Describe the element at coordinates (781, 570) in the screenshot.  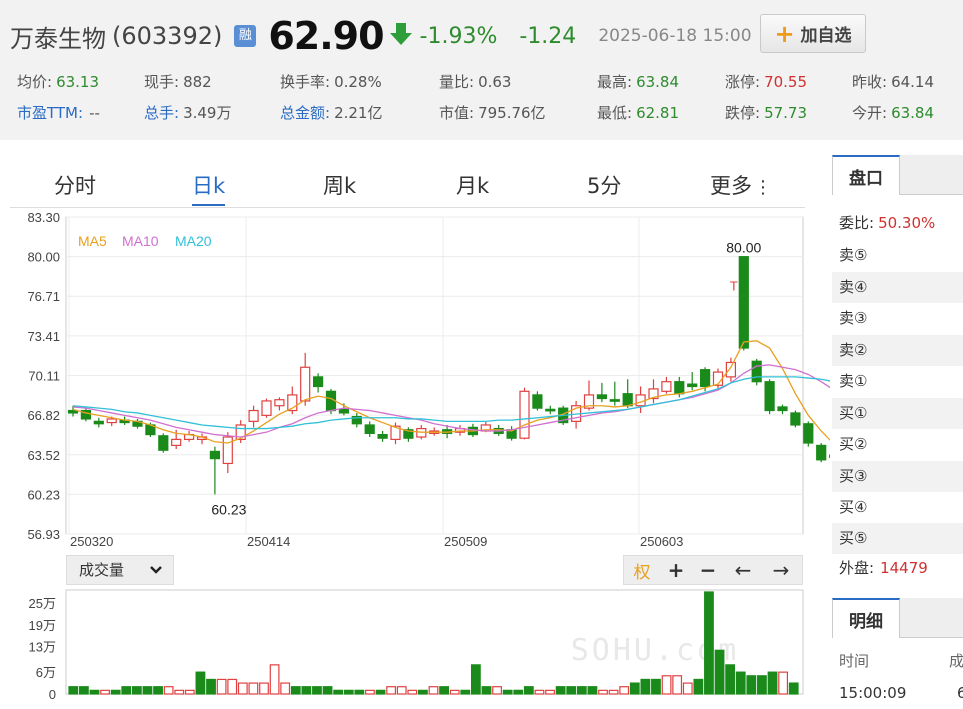
I see `arrow-right-icon: →` at that location.